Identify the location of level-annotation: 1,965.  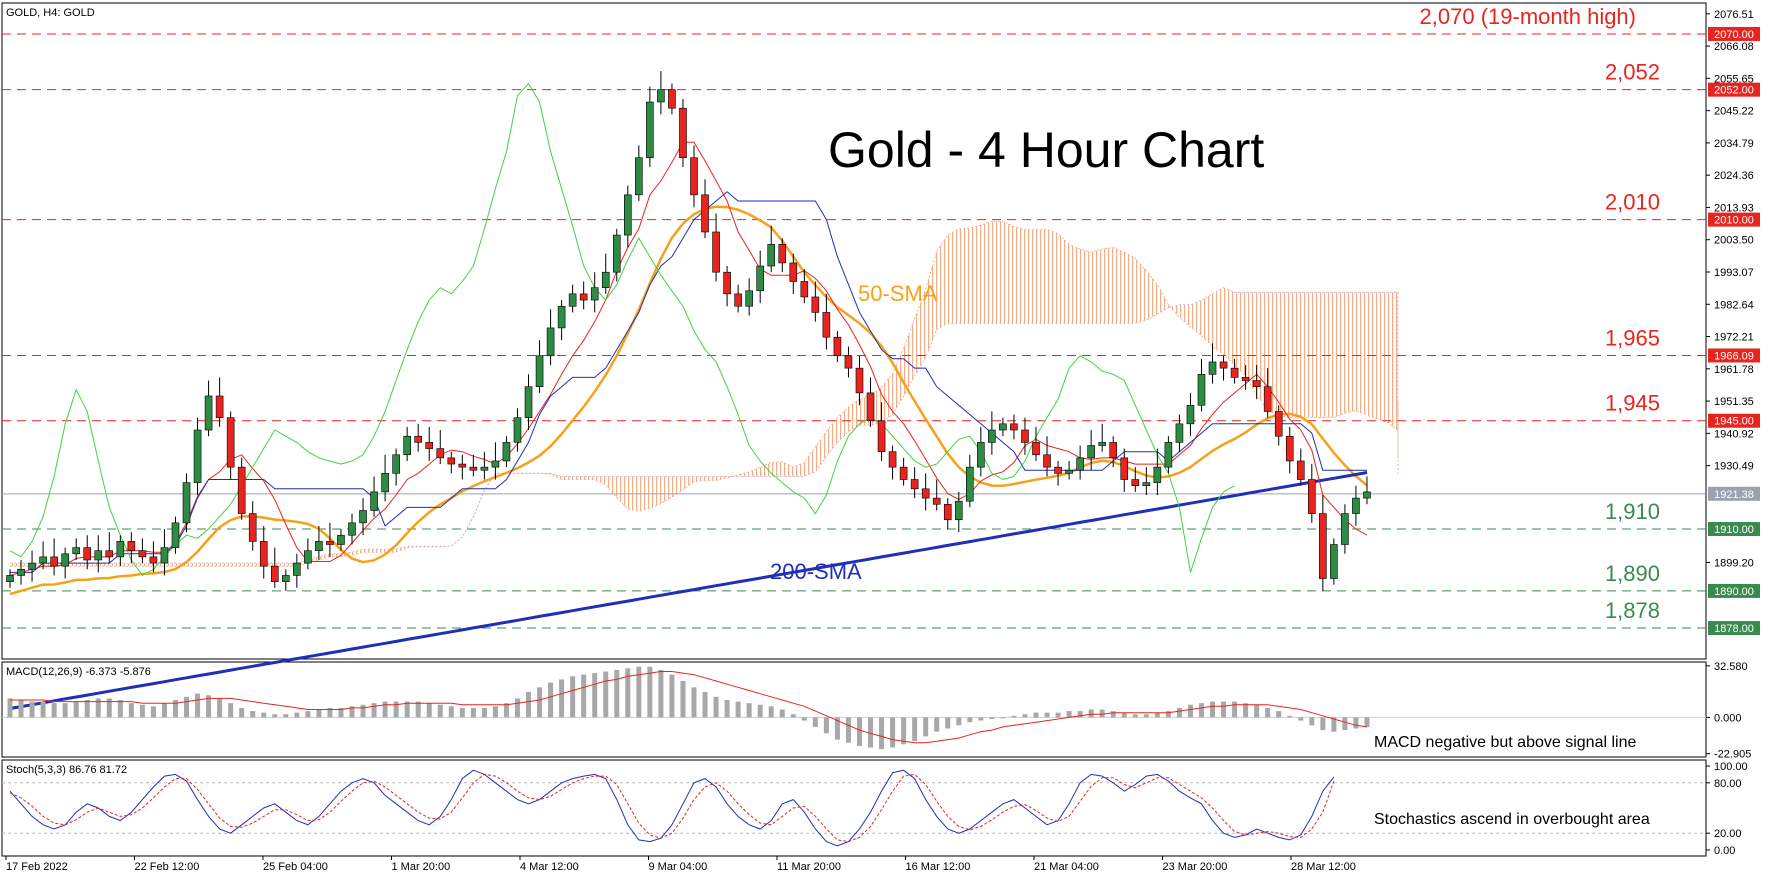
(1632, 337).